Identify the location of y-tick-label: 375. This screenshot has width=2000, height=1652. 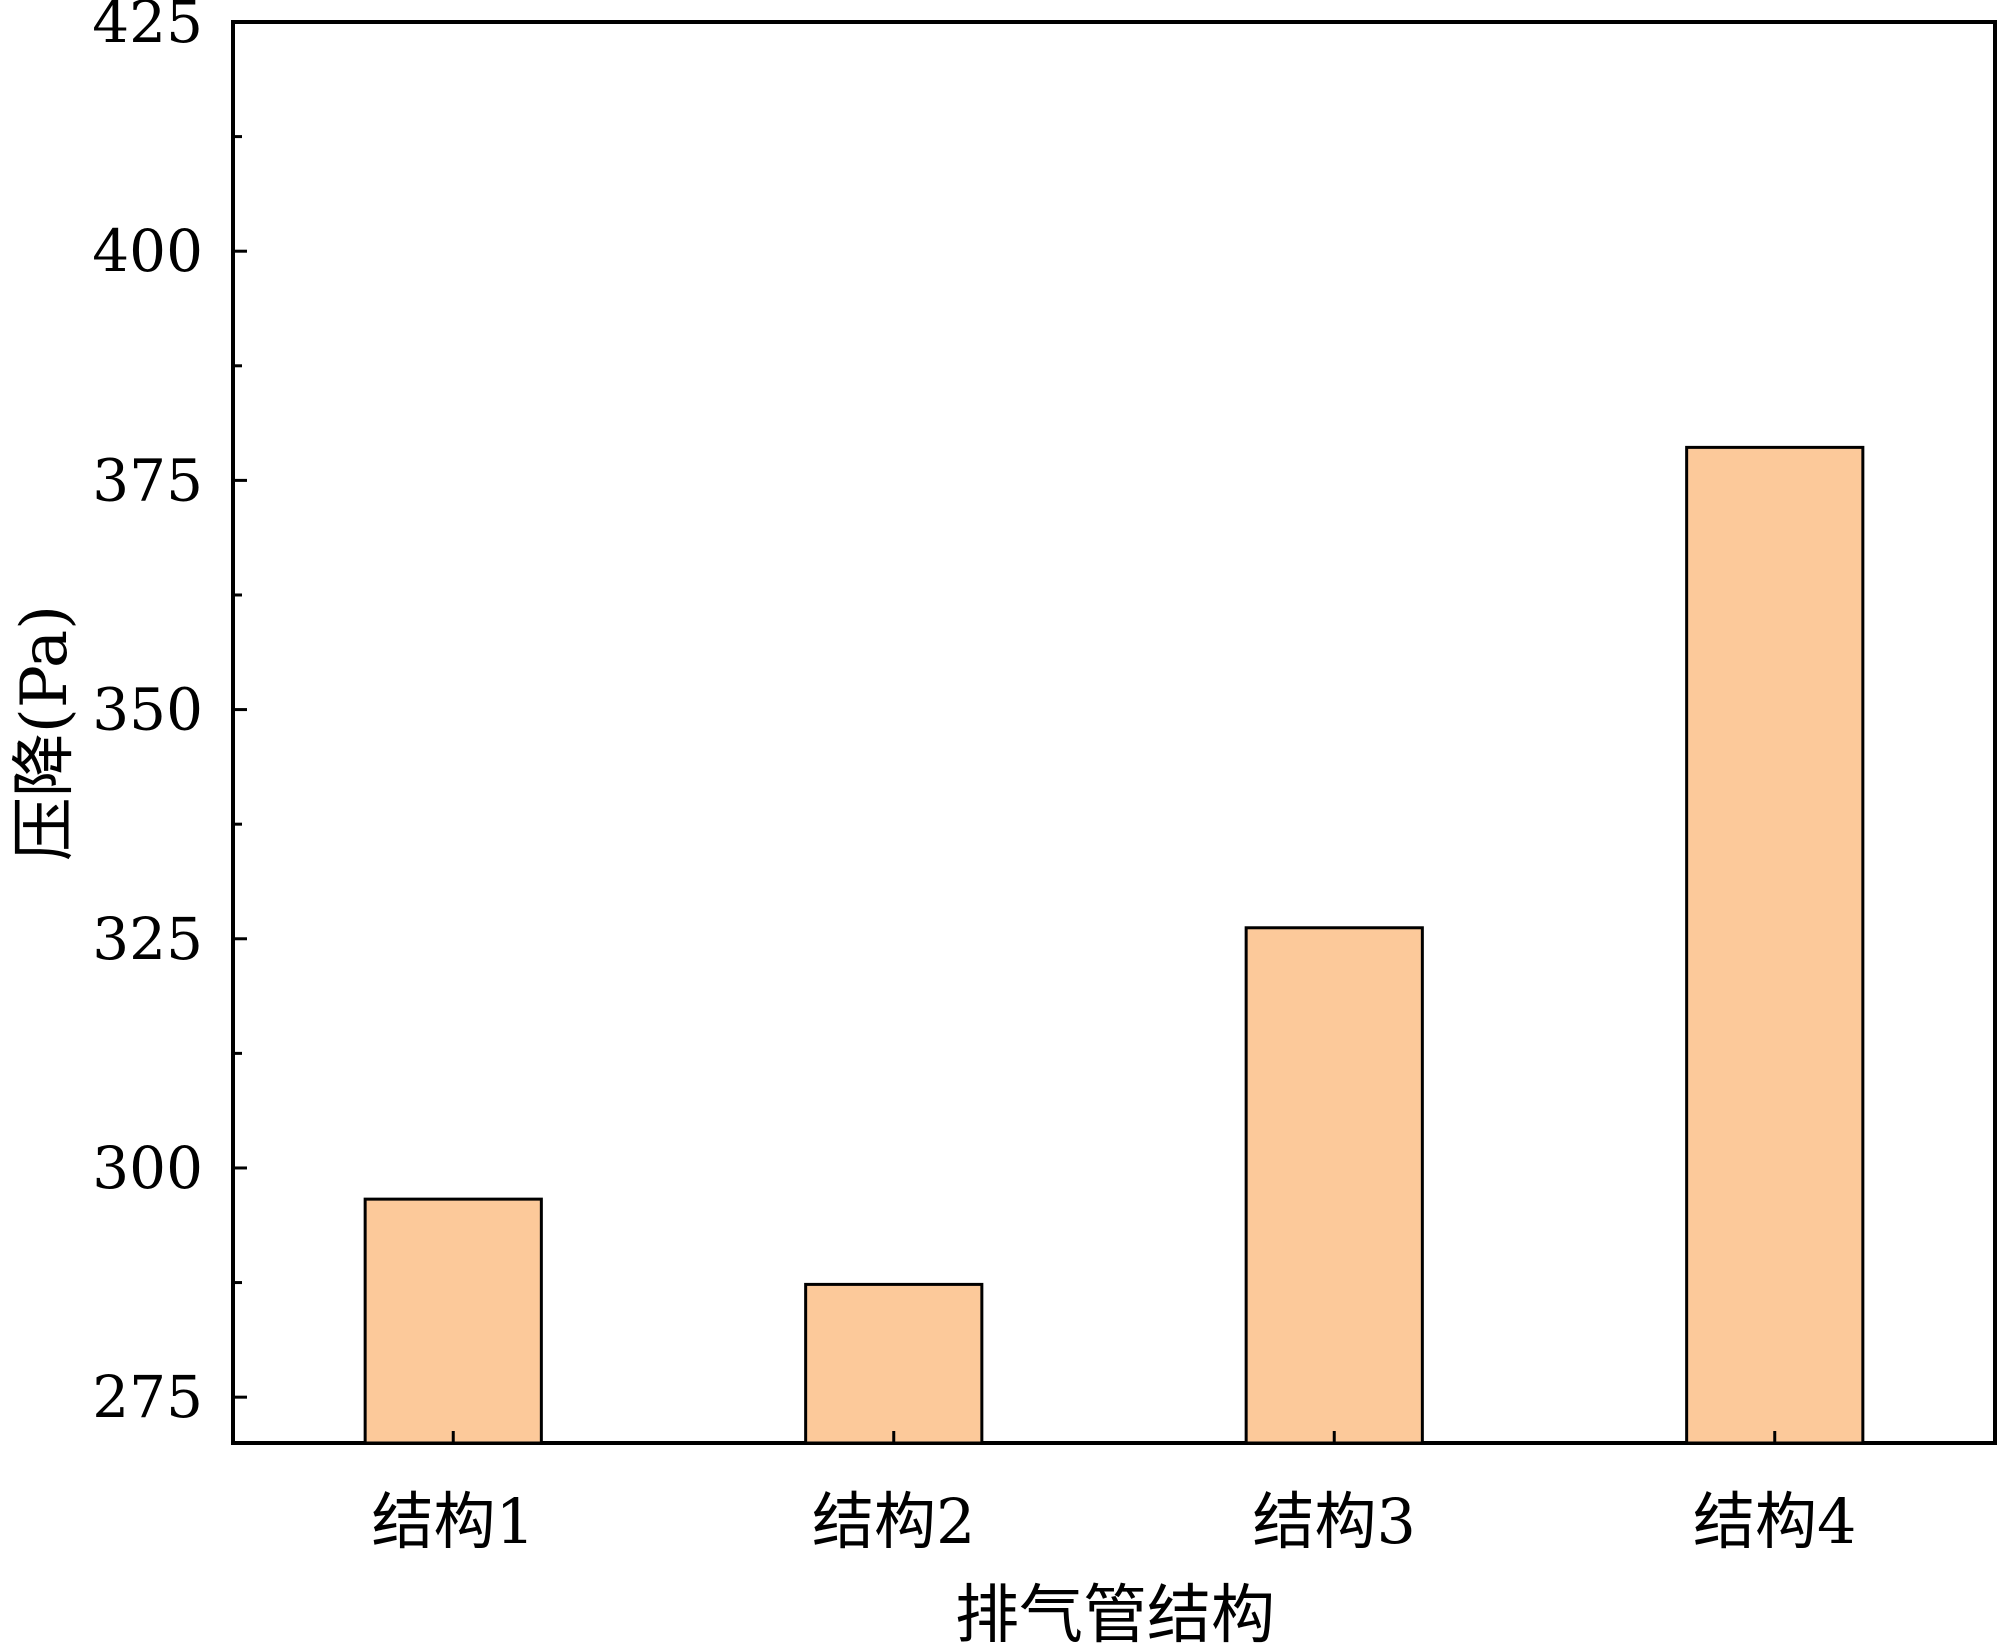
(147, 480).